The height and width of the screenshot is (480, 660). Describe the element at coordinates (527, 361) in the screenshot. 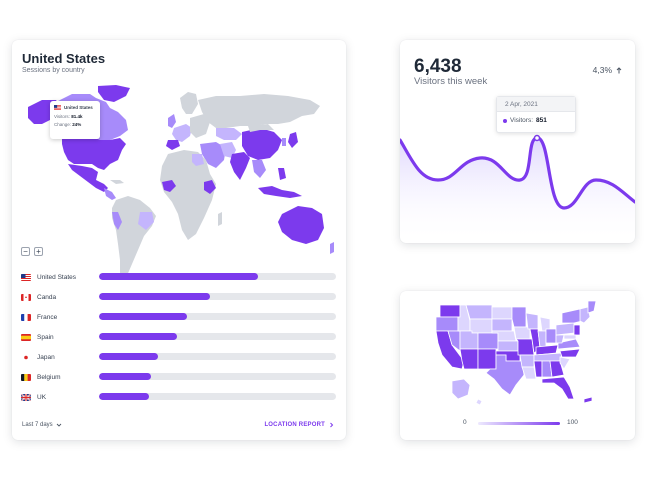

I see `state-arkansas` at that location.